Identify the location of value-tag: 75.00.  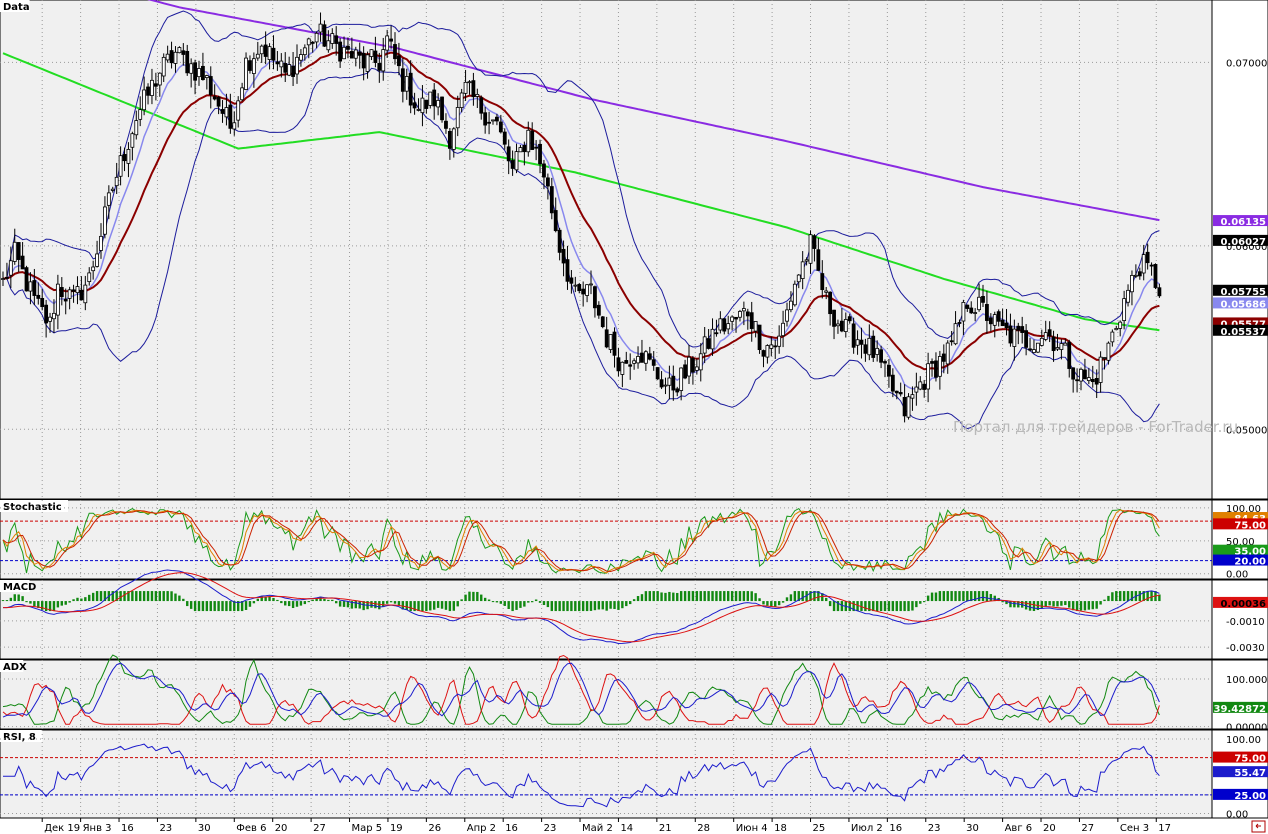
(1250, 759).